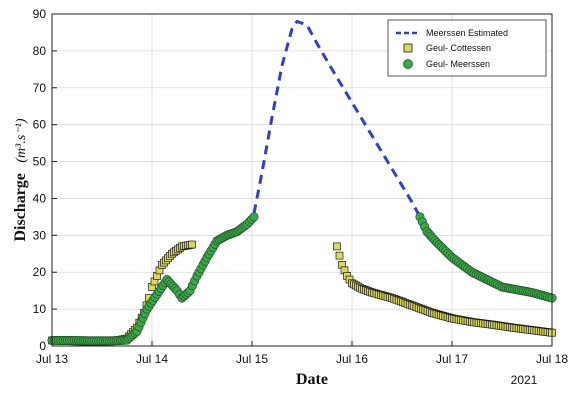 This screenshot has height=393, width=570. What do you see at coordinates (408, 48) in the screenshot?
I see `legend-symbol-geul-cottessen` at bounding box center [408, 48].